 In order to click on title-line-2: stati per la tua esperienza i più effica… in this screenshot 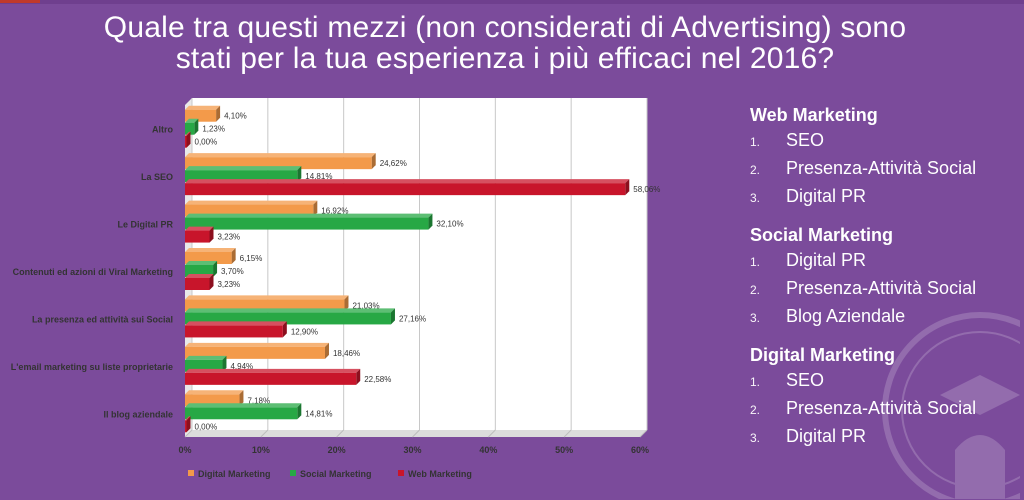, I will do `click(505, 58)`.